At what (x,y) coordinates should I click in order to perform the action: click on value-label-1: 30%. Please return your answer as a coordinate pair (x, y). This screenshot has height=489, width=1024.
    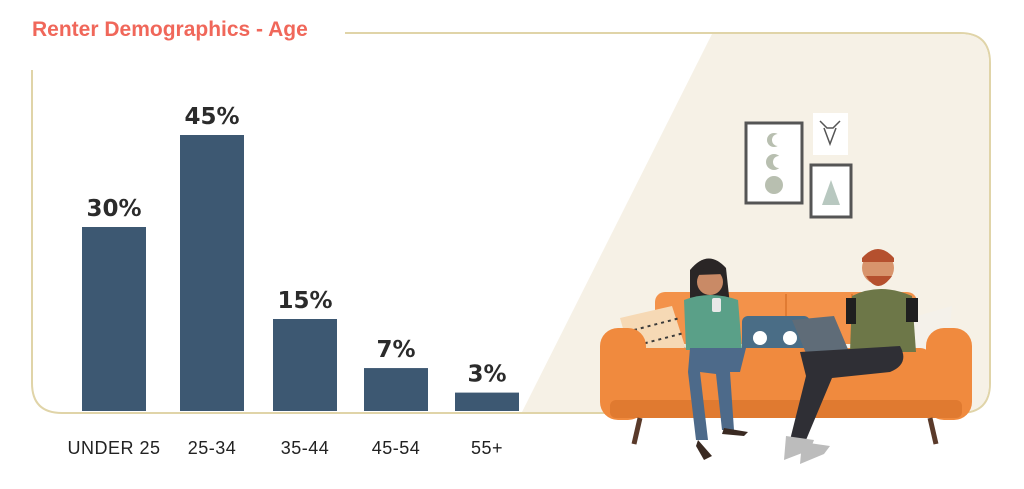
    Looking at the image, I should click on (113, 209).